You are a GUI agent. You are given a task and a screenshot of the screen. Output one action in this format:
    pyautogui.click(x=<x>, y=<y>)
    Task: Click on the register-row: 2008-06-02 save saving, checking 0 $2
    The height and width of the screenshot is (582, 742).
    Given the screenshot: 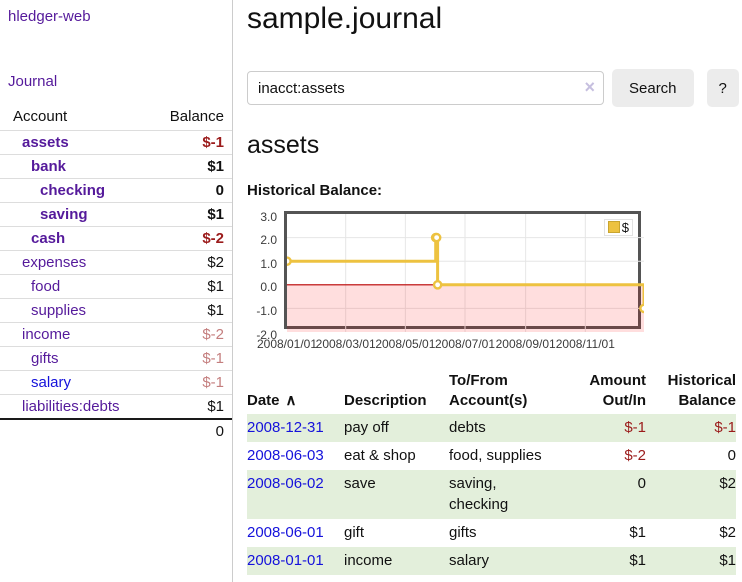 What is the action you would take?
    pyautogui.click(x=491, y=494)
    